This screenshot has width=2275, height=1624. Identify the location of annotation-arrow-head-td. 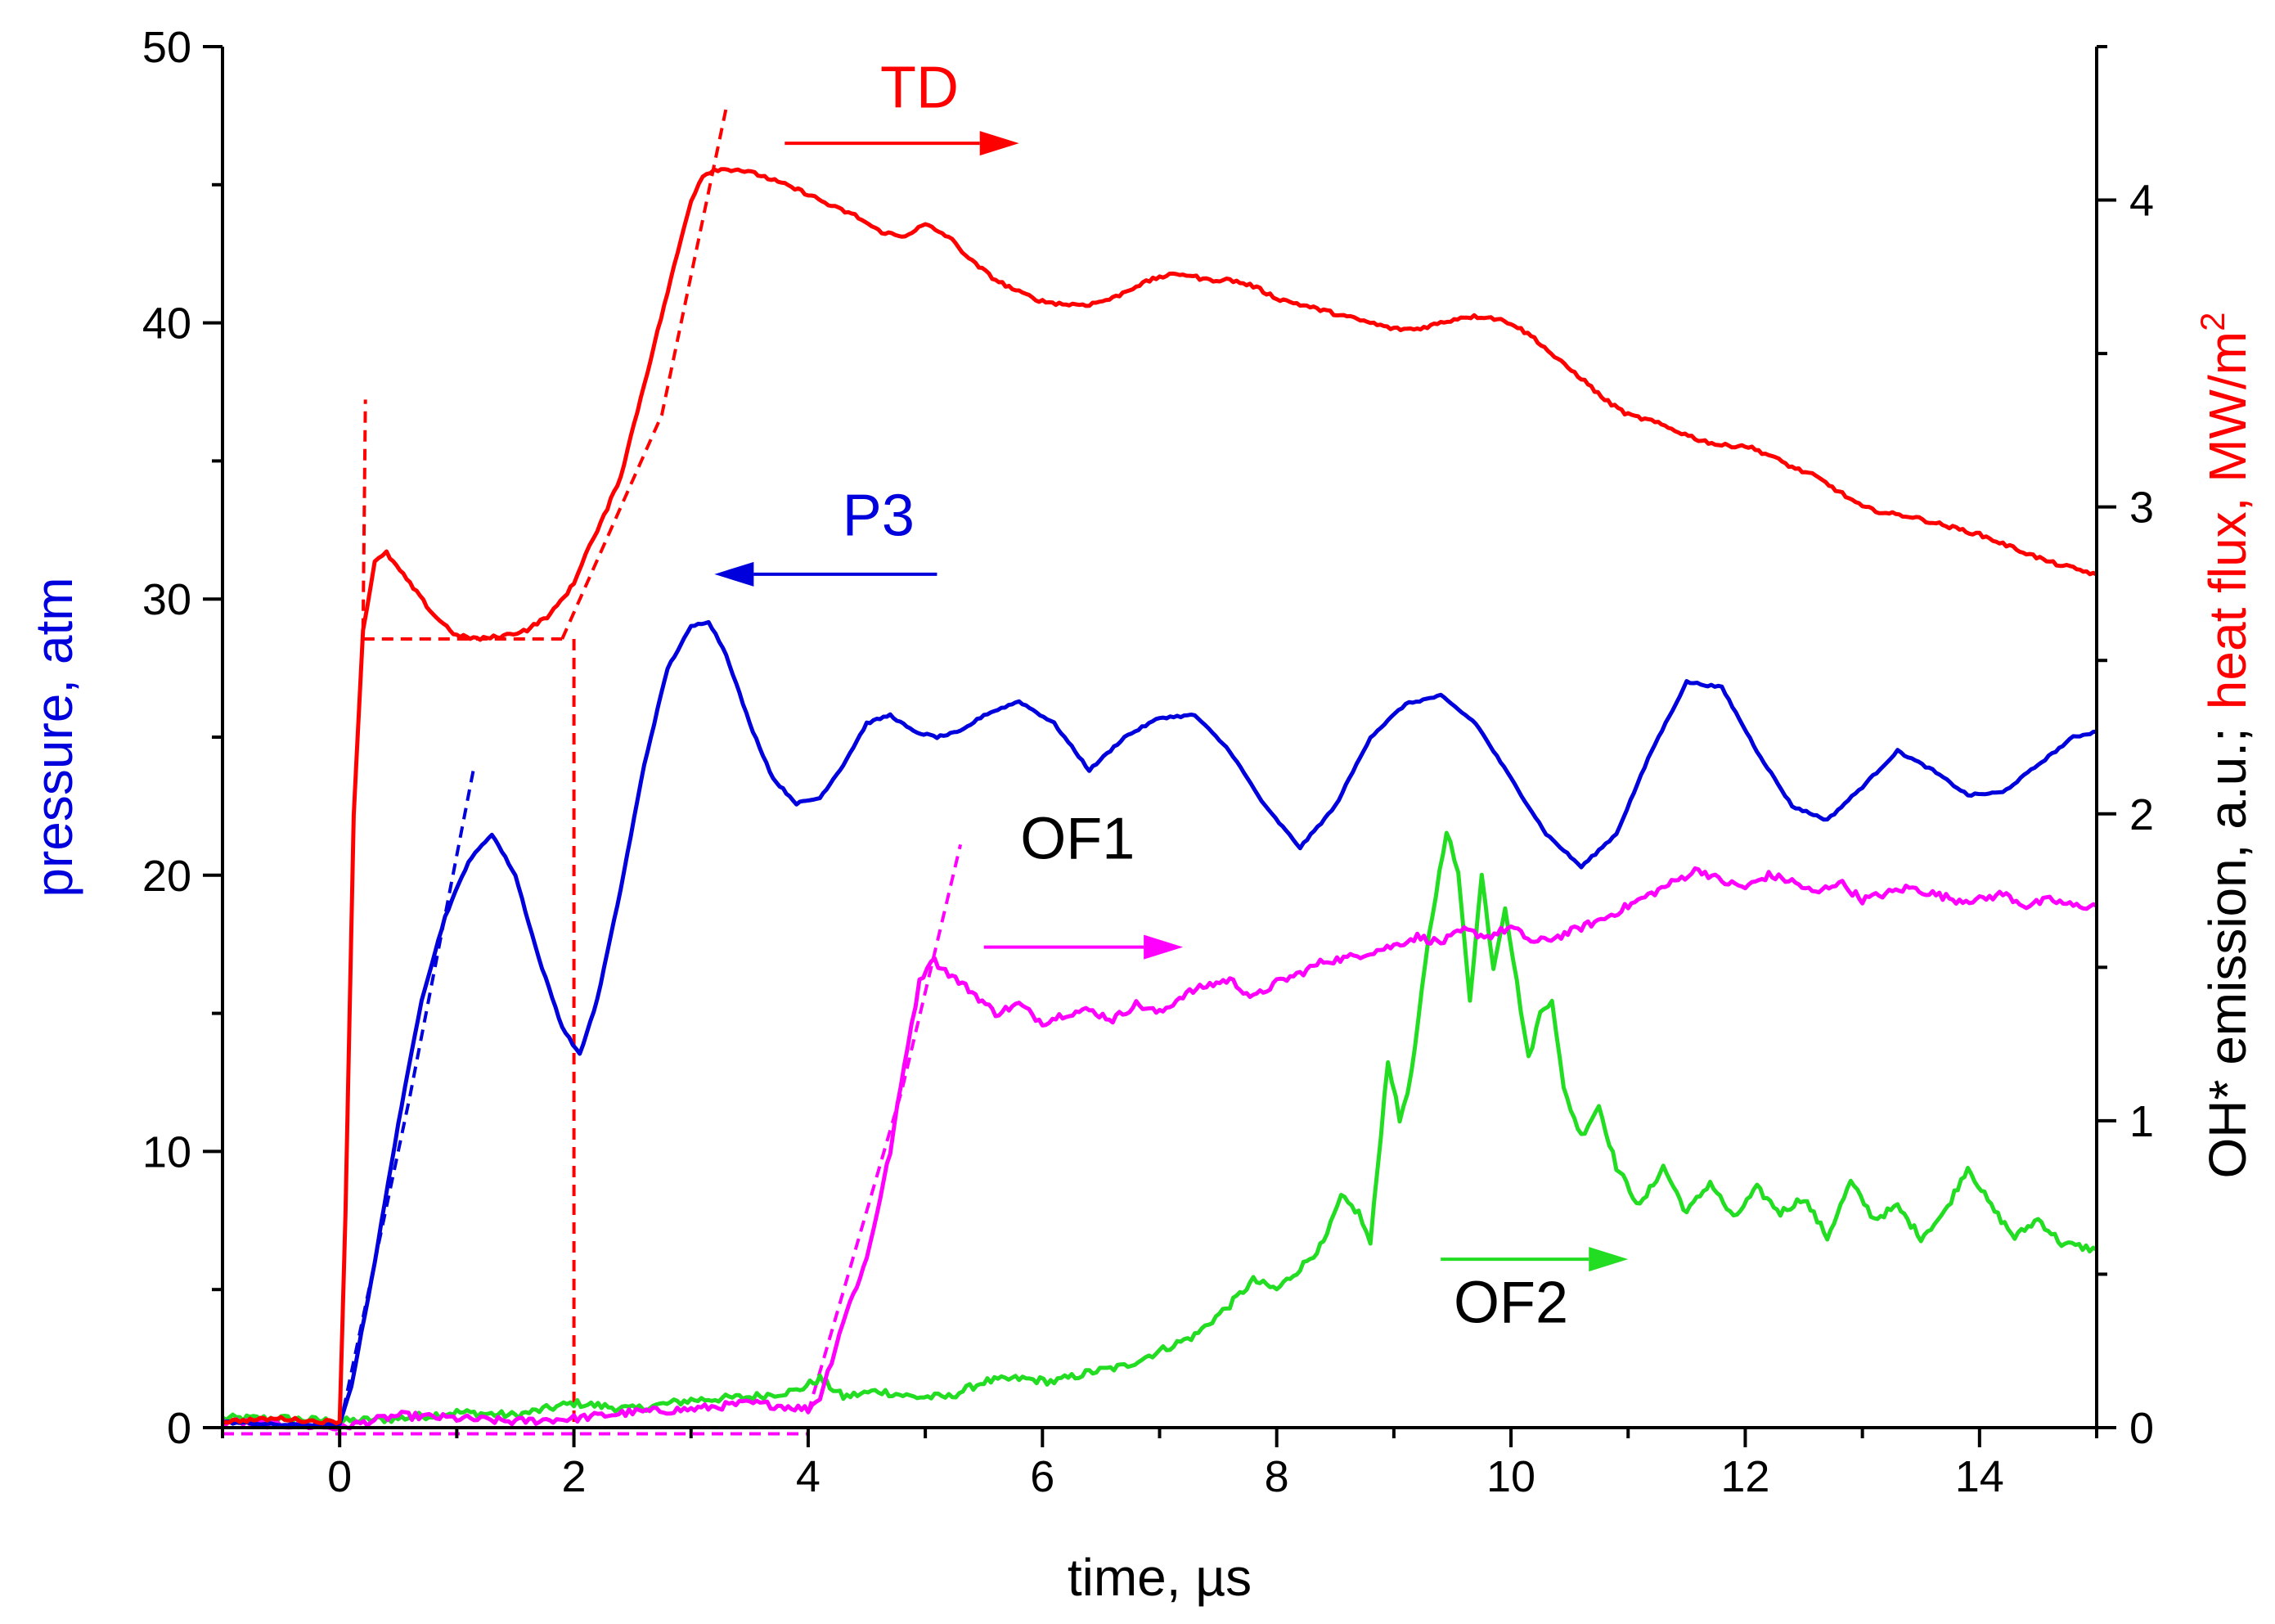
(999, 144).